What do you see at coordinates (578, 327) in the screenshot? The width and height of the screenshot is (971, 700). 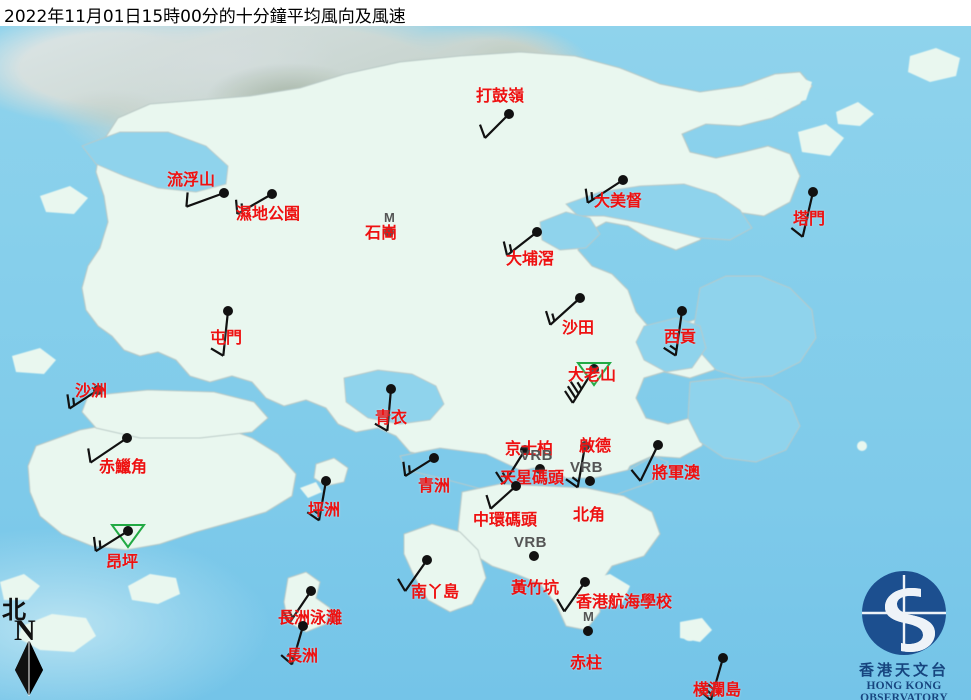 I see `station-name-label: 沙田` at bounding box center [578, 327].